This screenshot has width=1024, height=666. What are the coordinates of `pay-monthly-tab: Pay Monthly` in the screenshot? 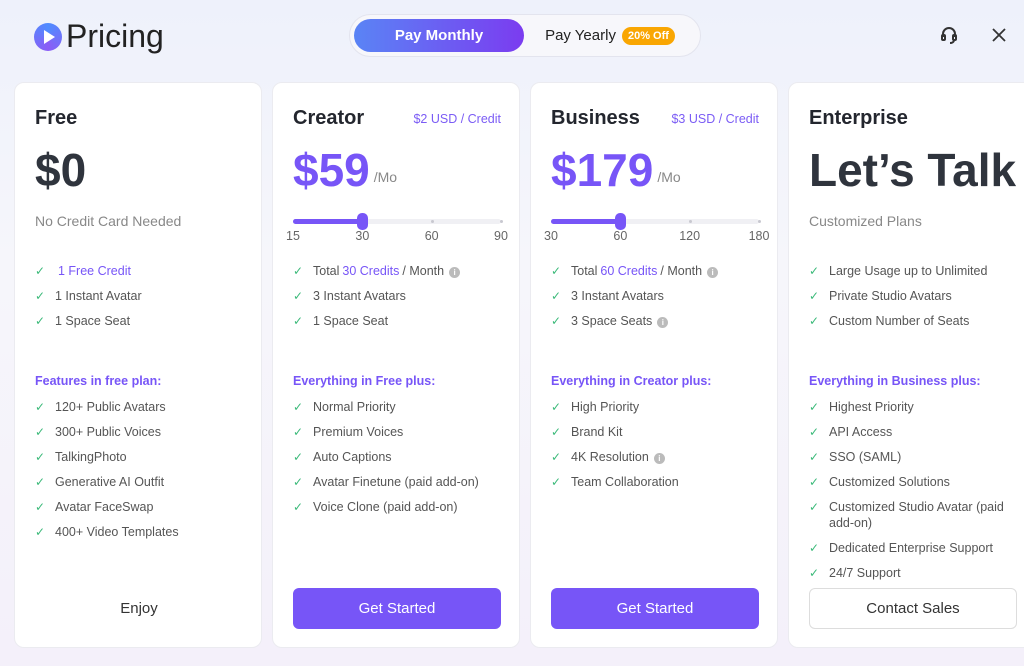 It's located at (439, 35).